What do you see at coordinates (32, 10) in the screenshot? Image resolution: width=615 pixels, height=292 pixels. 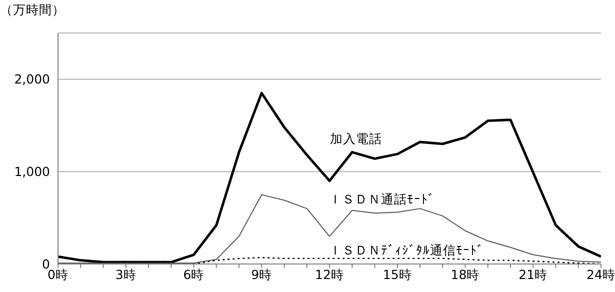 I see `y-axis-title: （万時間）` at bounding box center [32, 10].